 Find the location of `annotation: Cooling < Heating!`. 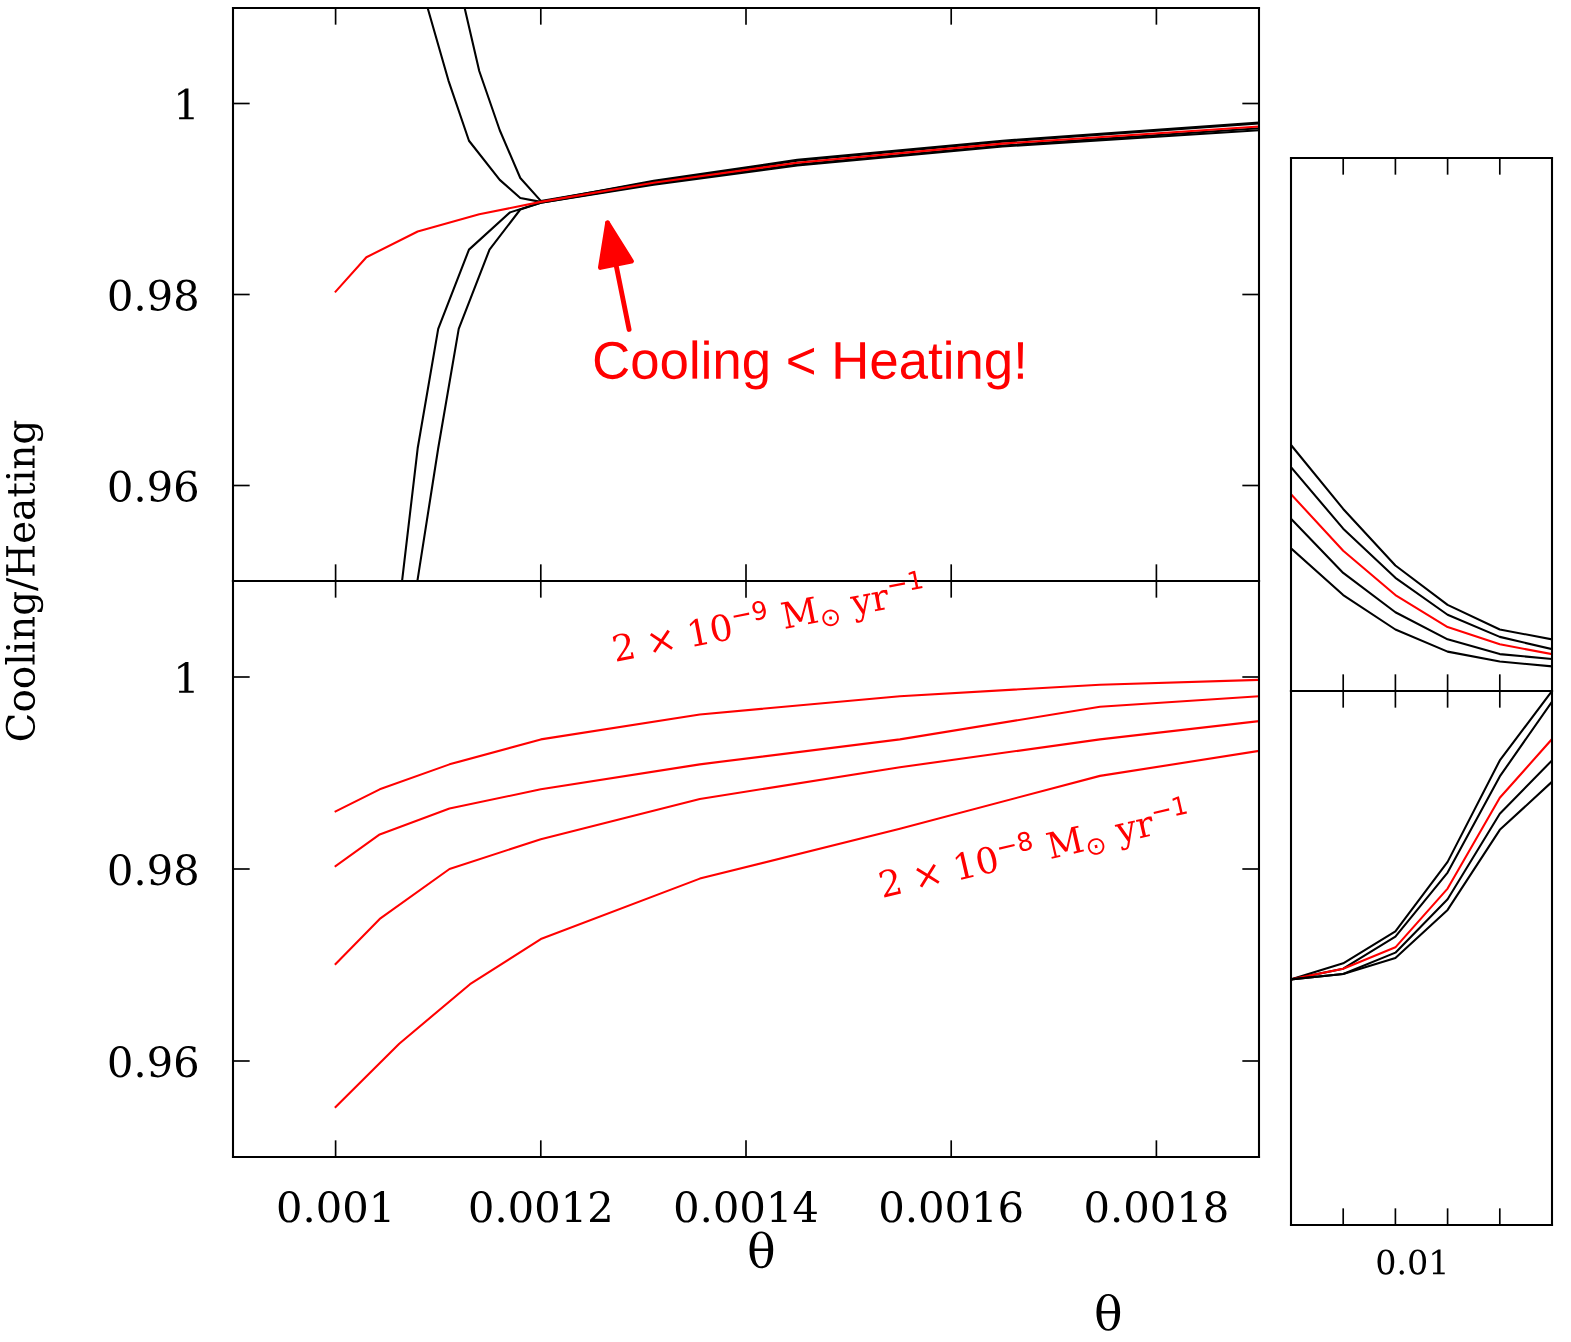

annotation: Cooling < Heating! is located at coordinates (809, 365).